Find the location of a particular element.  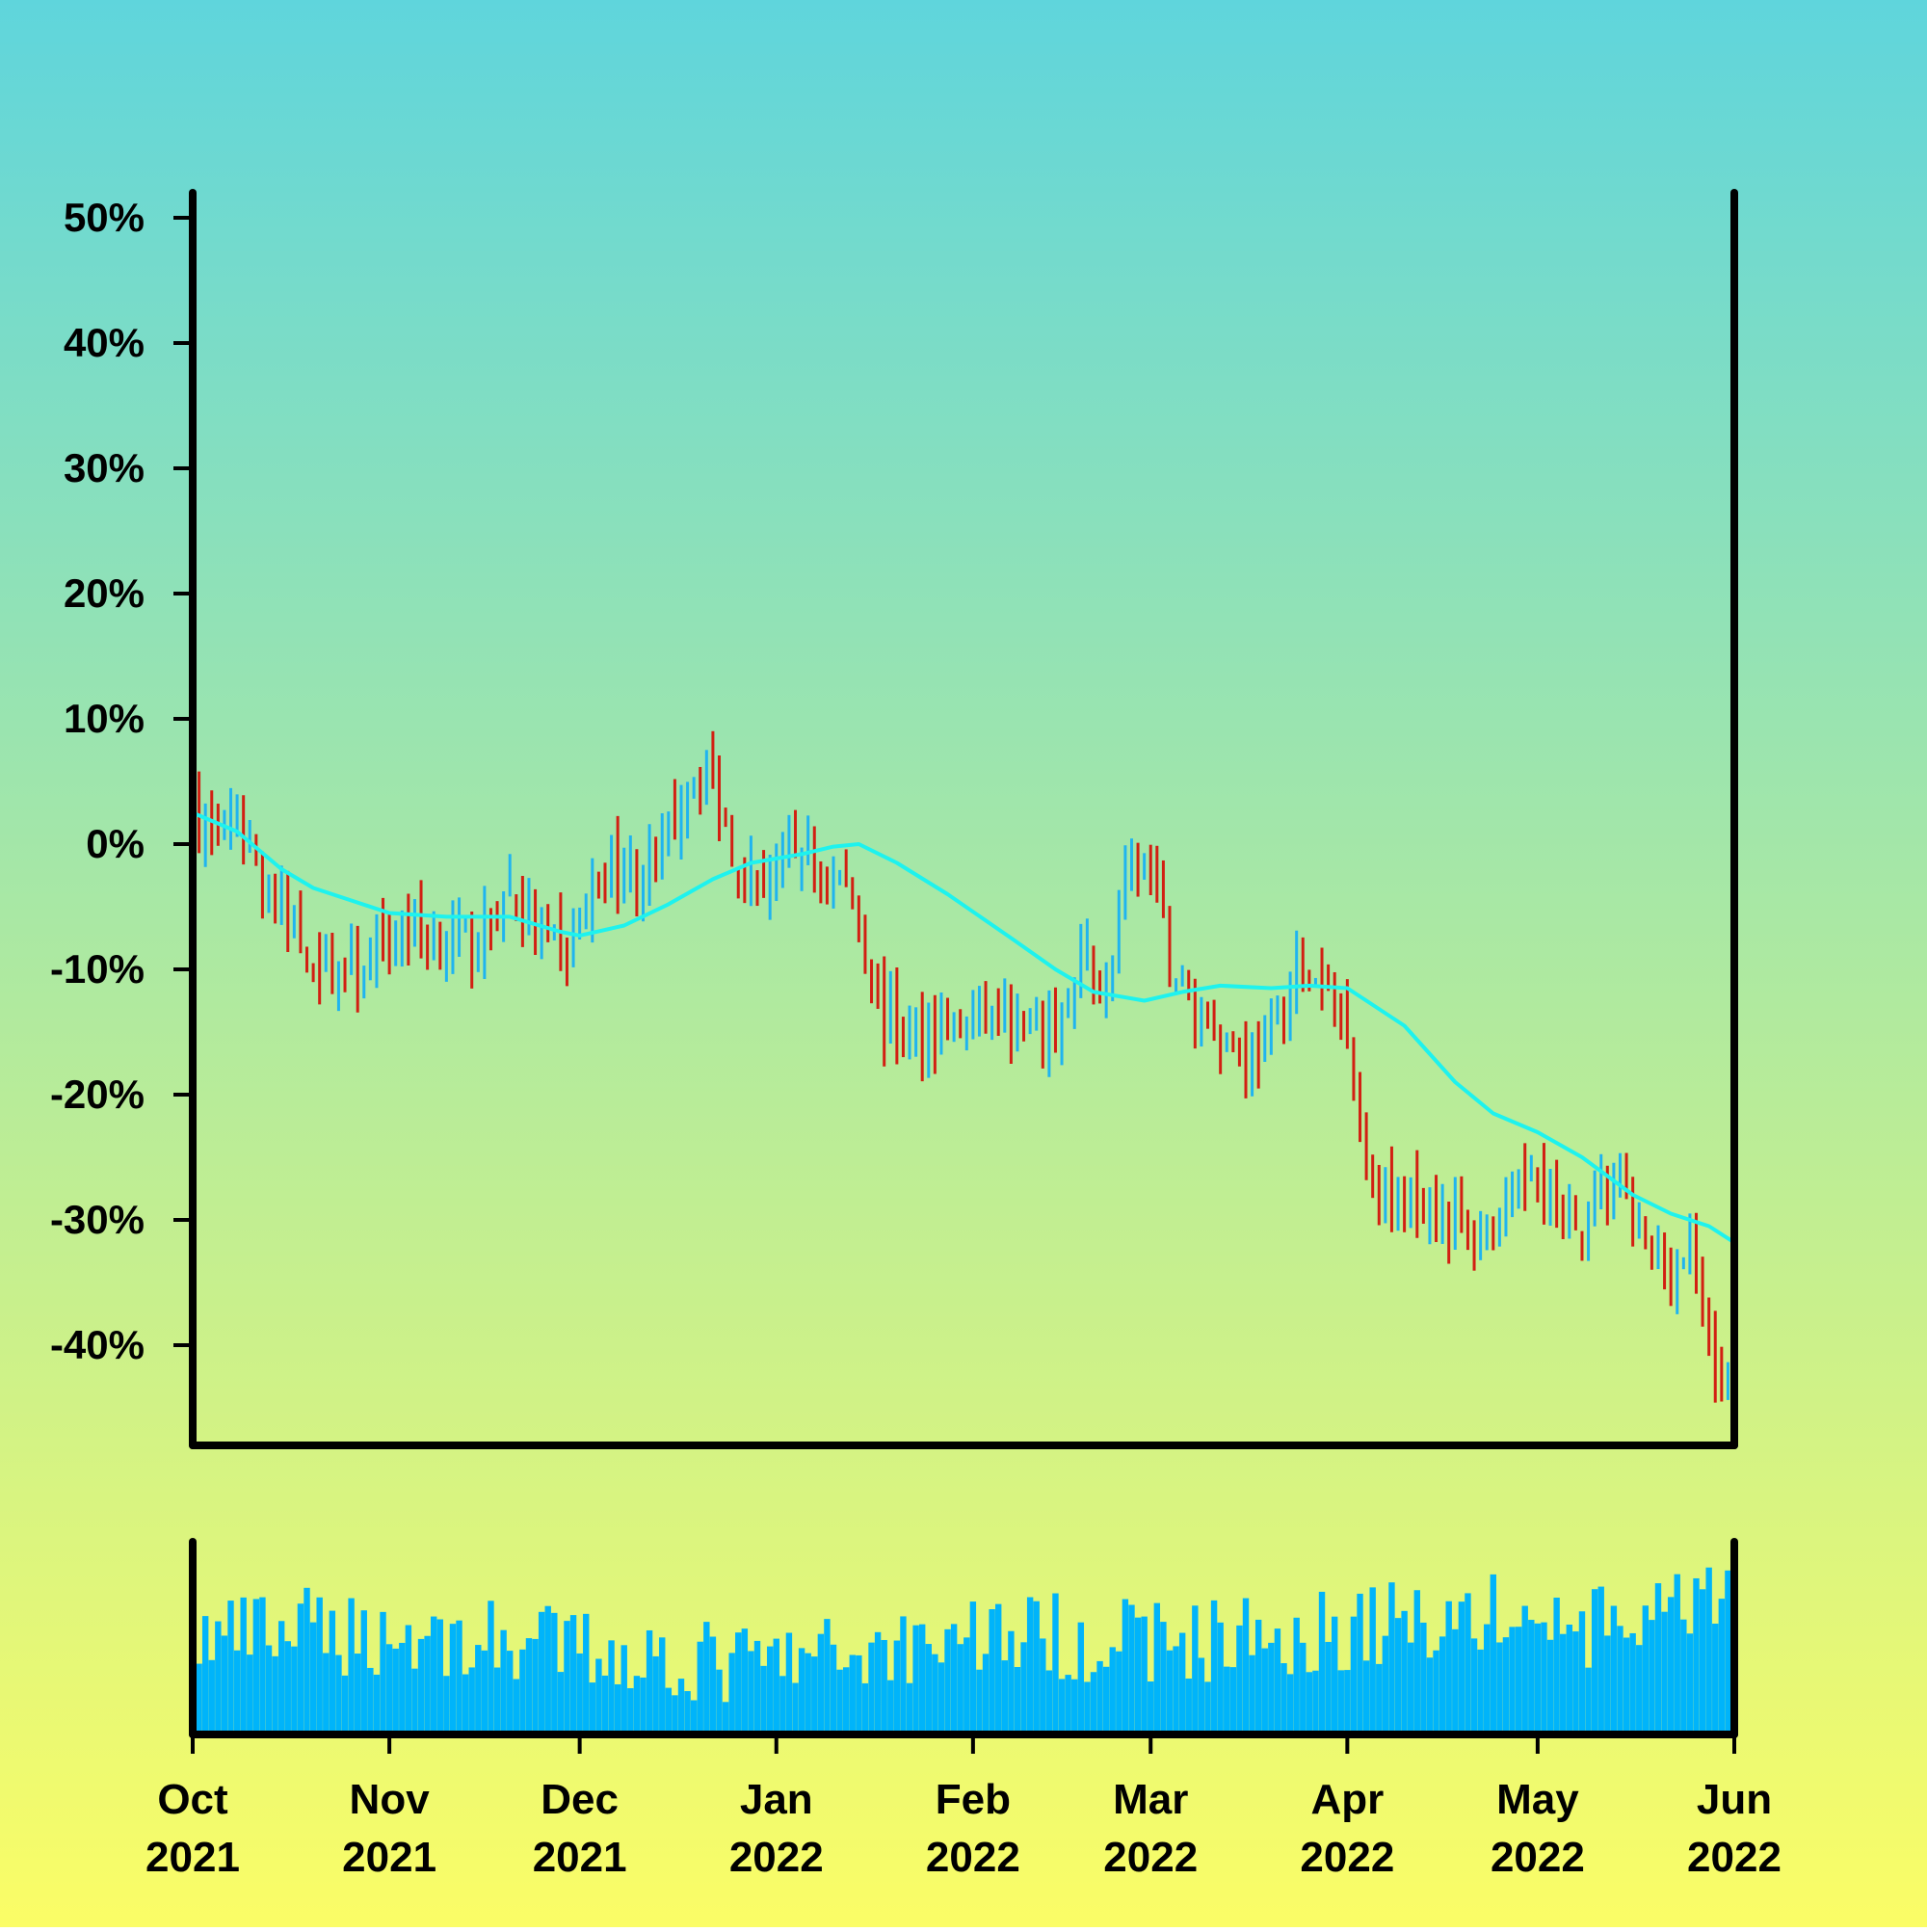

x-tick-label-year: 2021 is located at coordinates (192, 1857).